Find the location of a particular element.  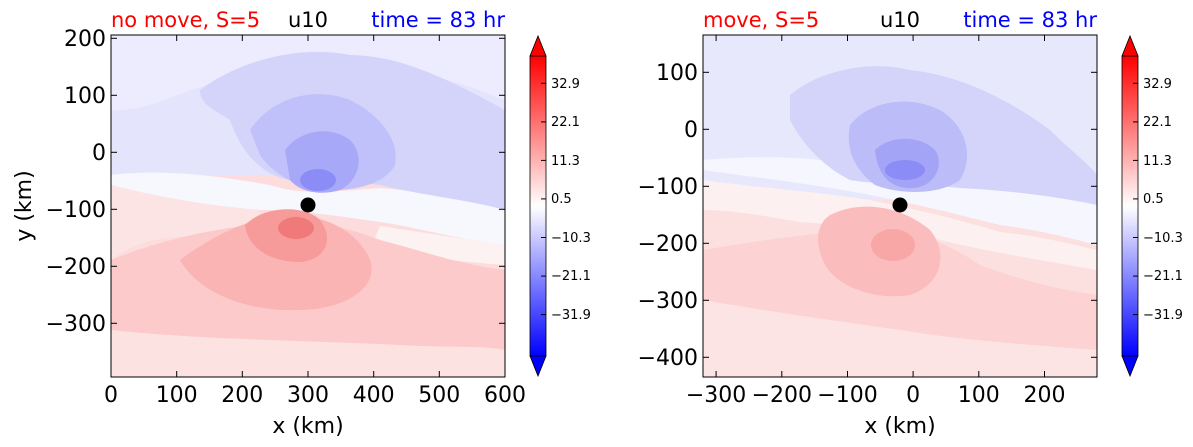

x-tick-label: 400 is located at coordinates (374, 395).